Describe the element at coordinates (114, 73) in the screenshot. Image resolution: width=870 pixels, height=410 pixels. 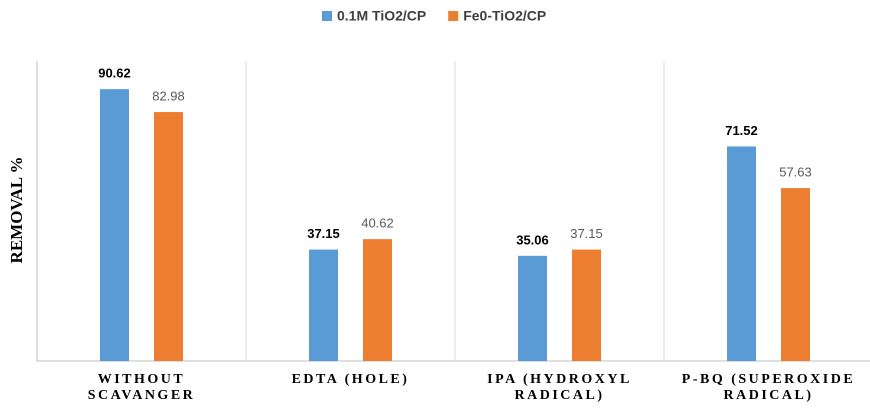
I see `value-label: 90.62` at that location.